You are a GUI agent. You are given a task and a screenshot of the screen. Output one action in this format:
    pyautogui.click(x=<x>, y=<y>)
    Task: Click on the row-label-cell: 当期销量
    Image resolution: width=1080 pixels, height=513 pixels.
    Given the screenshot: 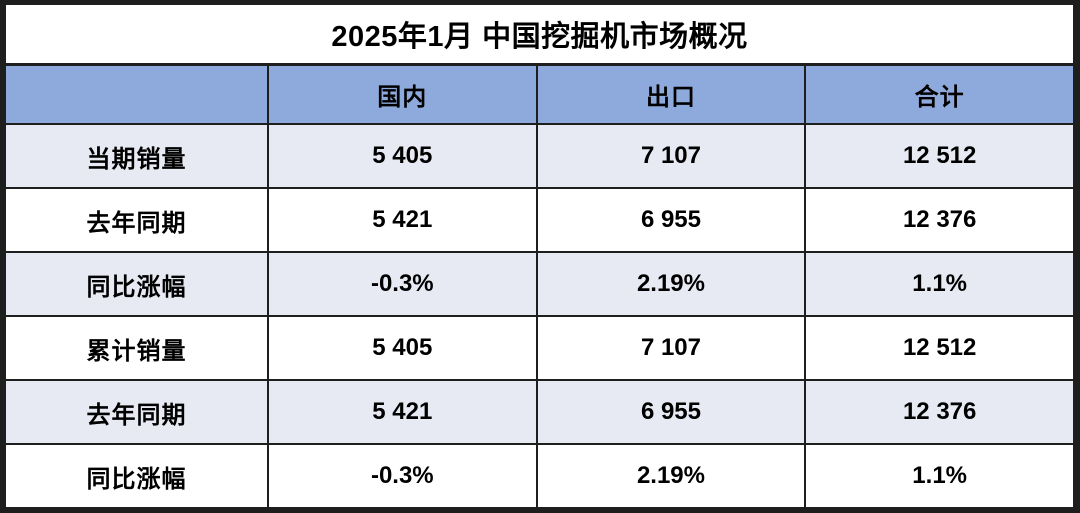 What is the action you would take?
    pyautogui.click(x=136, y=156)
    